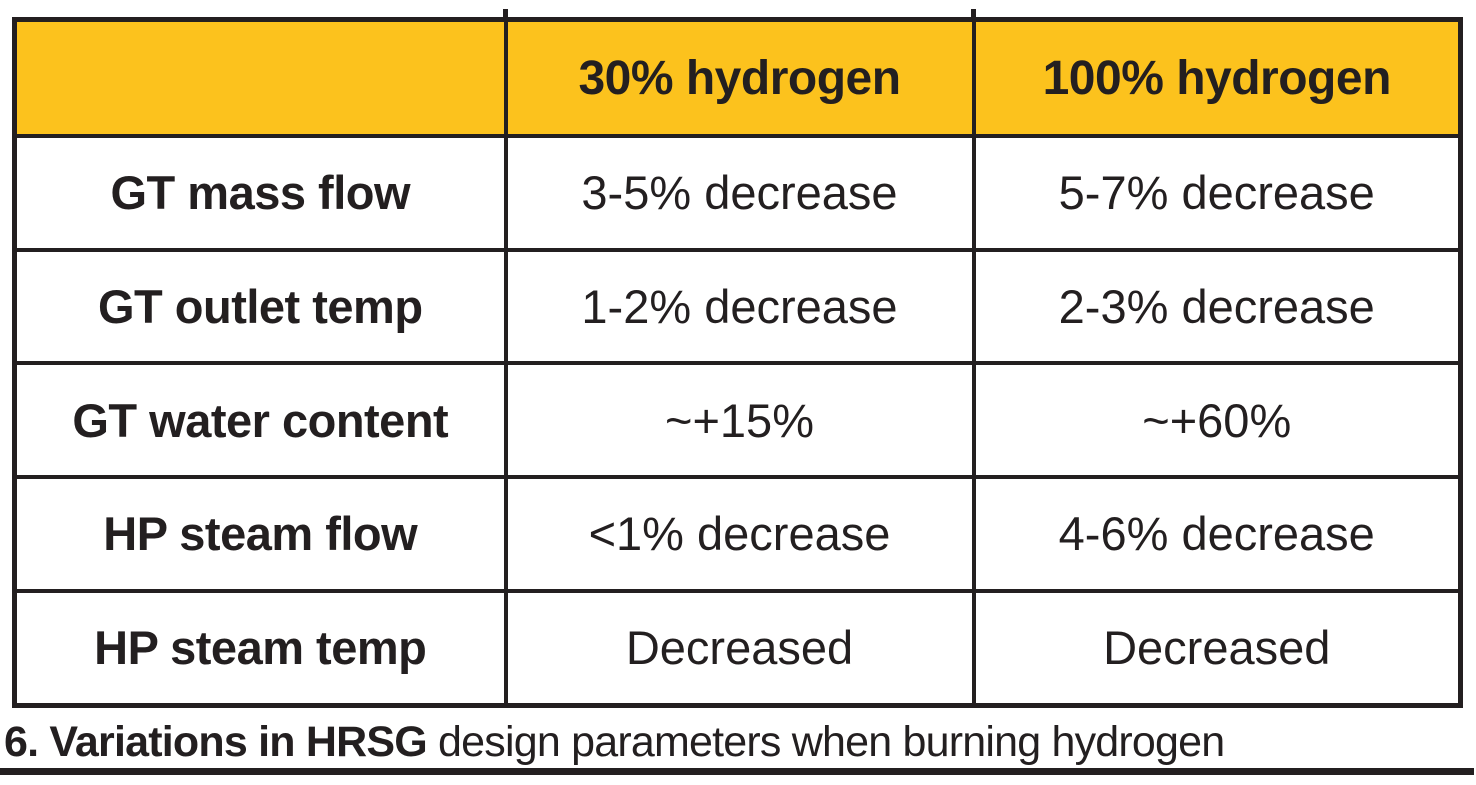 The height and width of the screenshot is (785, 1476). I want to click on bottom-divider-rule, so click(737, 771).